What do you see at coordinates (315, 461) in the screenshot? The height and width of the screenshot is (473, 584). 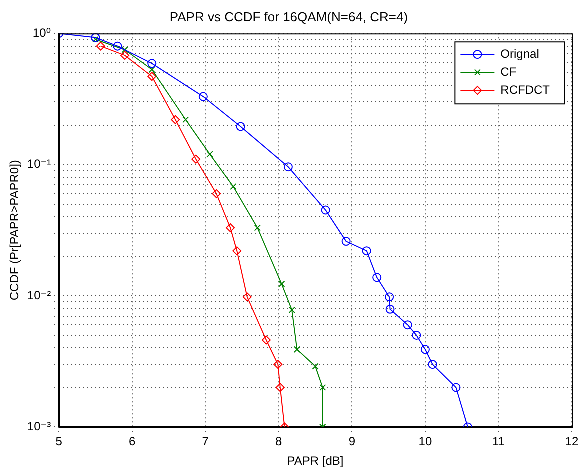 I see `x-axis-title: PAPR [dB]` at bounding box center [315, 461].